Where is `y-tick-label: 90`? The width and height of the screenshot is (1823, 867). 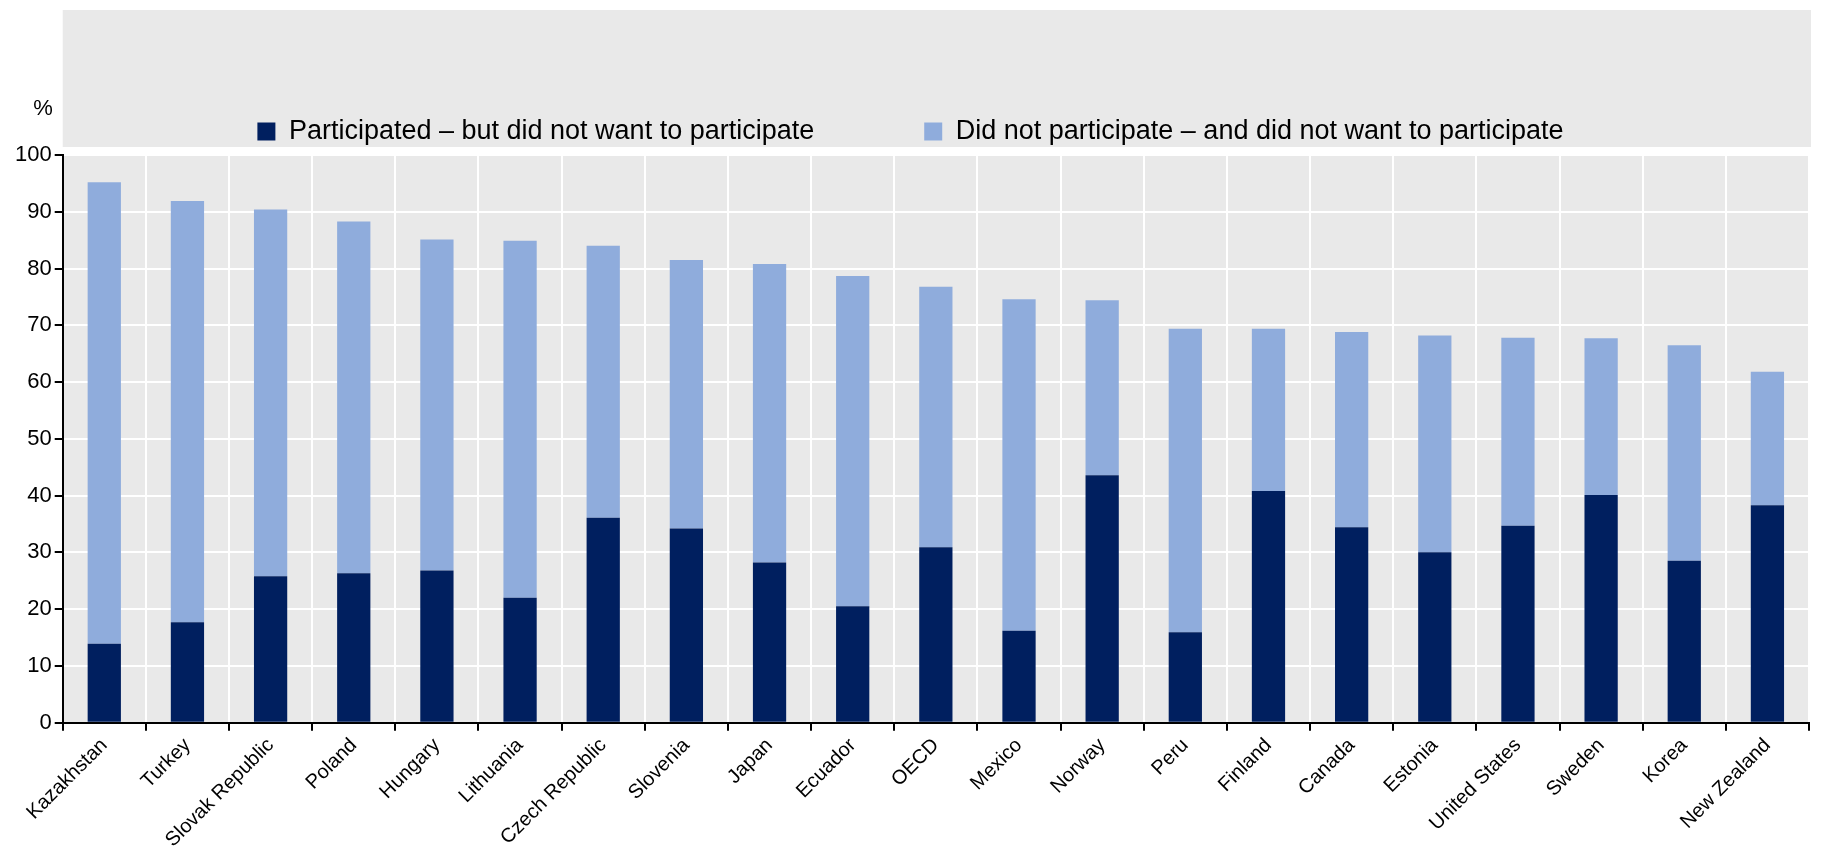
y-tick-label: 90 is located at coordinates (39, 210).